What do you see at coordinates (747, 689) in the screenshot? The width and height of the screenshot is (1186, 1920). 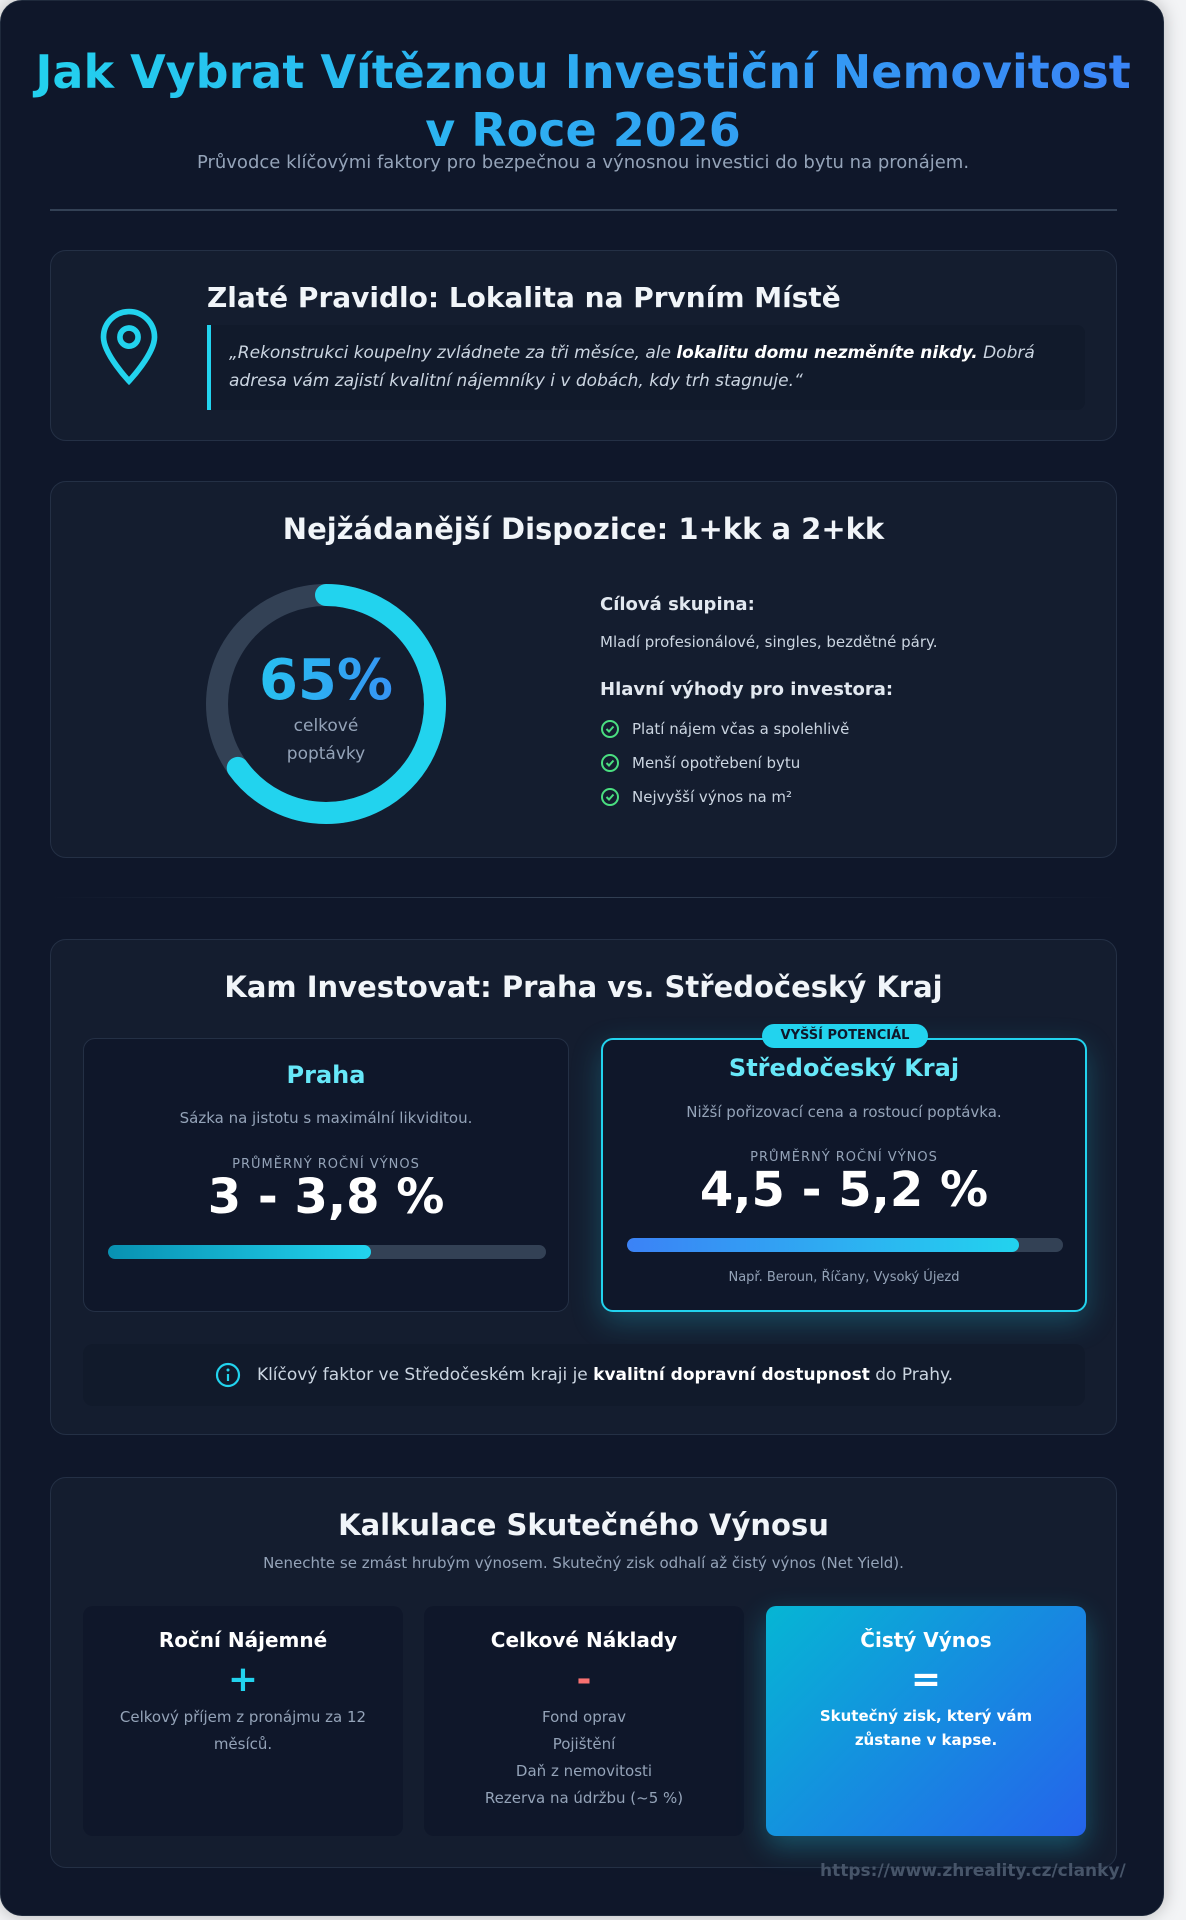 I see `benefits-heading: Hlavní výhody pro investora:` at bounding box center [747, 689].